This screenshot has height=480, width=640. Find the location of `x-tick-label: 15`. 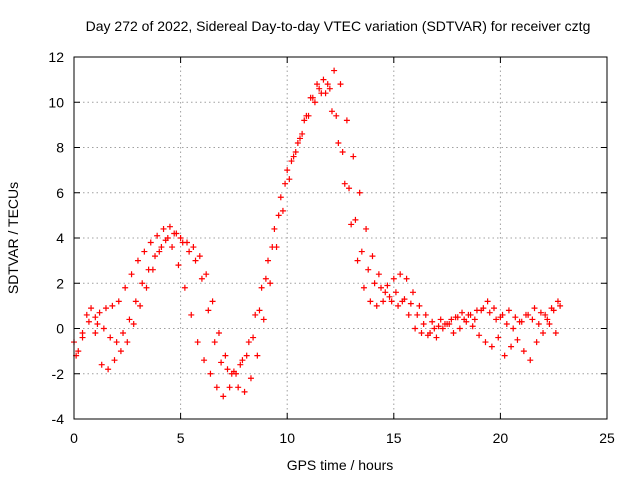

x-tick-label: 15 is located at coordinates (394, 438).